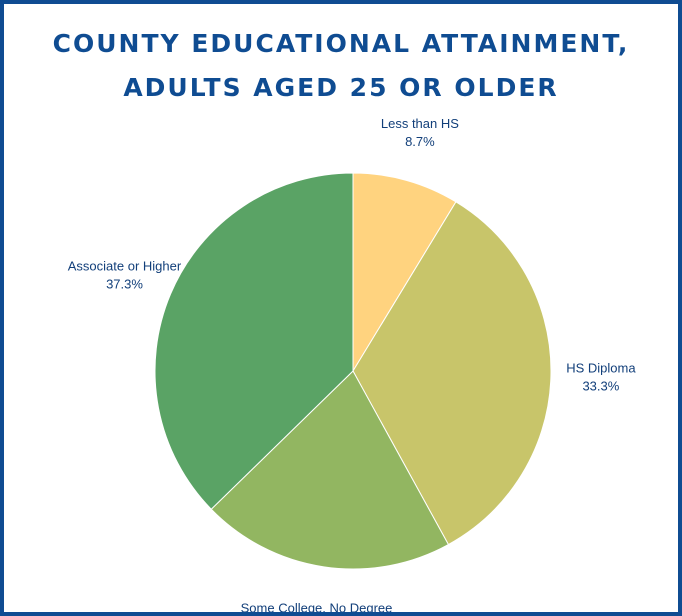 The image size is (682, 616). What do you see at coordinates (125, 266) in the screenshot?
I see `slice-label-name: Associate or Higher` at bounding box center [125, 266].